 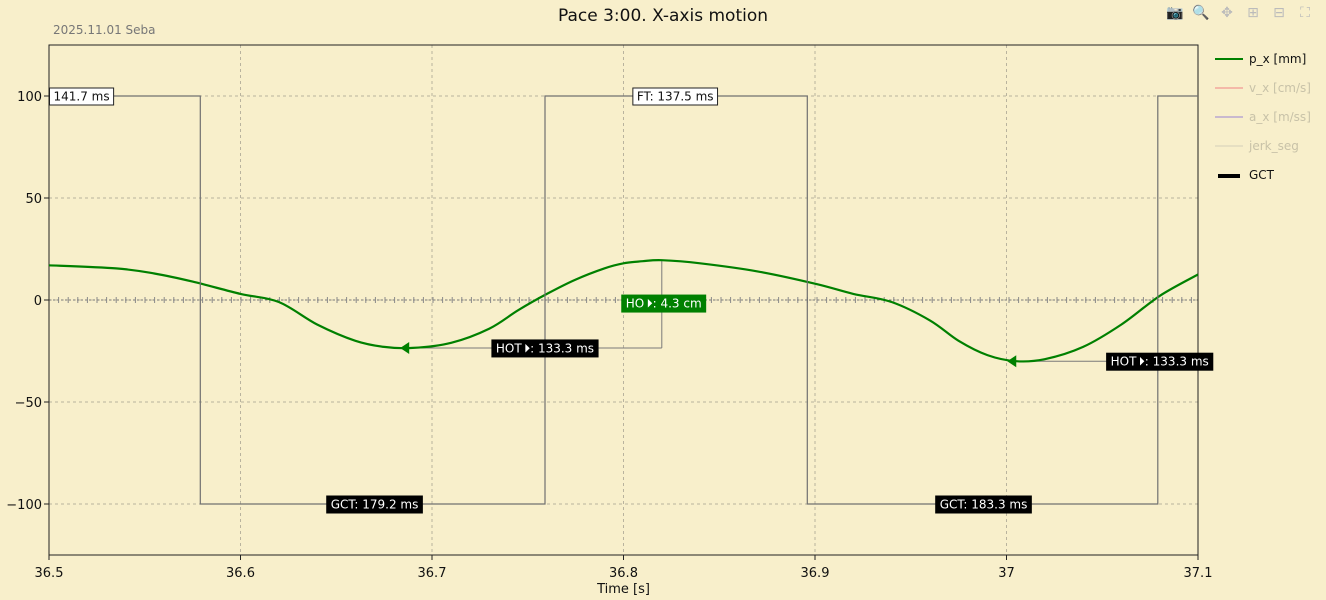 What do you see at coordinates (104, 30) in the screenshot?
I see `chart-subtitle: 2025.11.01 Seba` at bounding box center [104, 30].